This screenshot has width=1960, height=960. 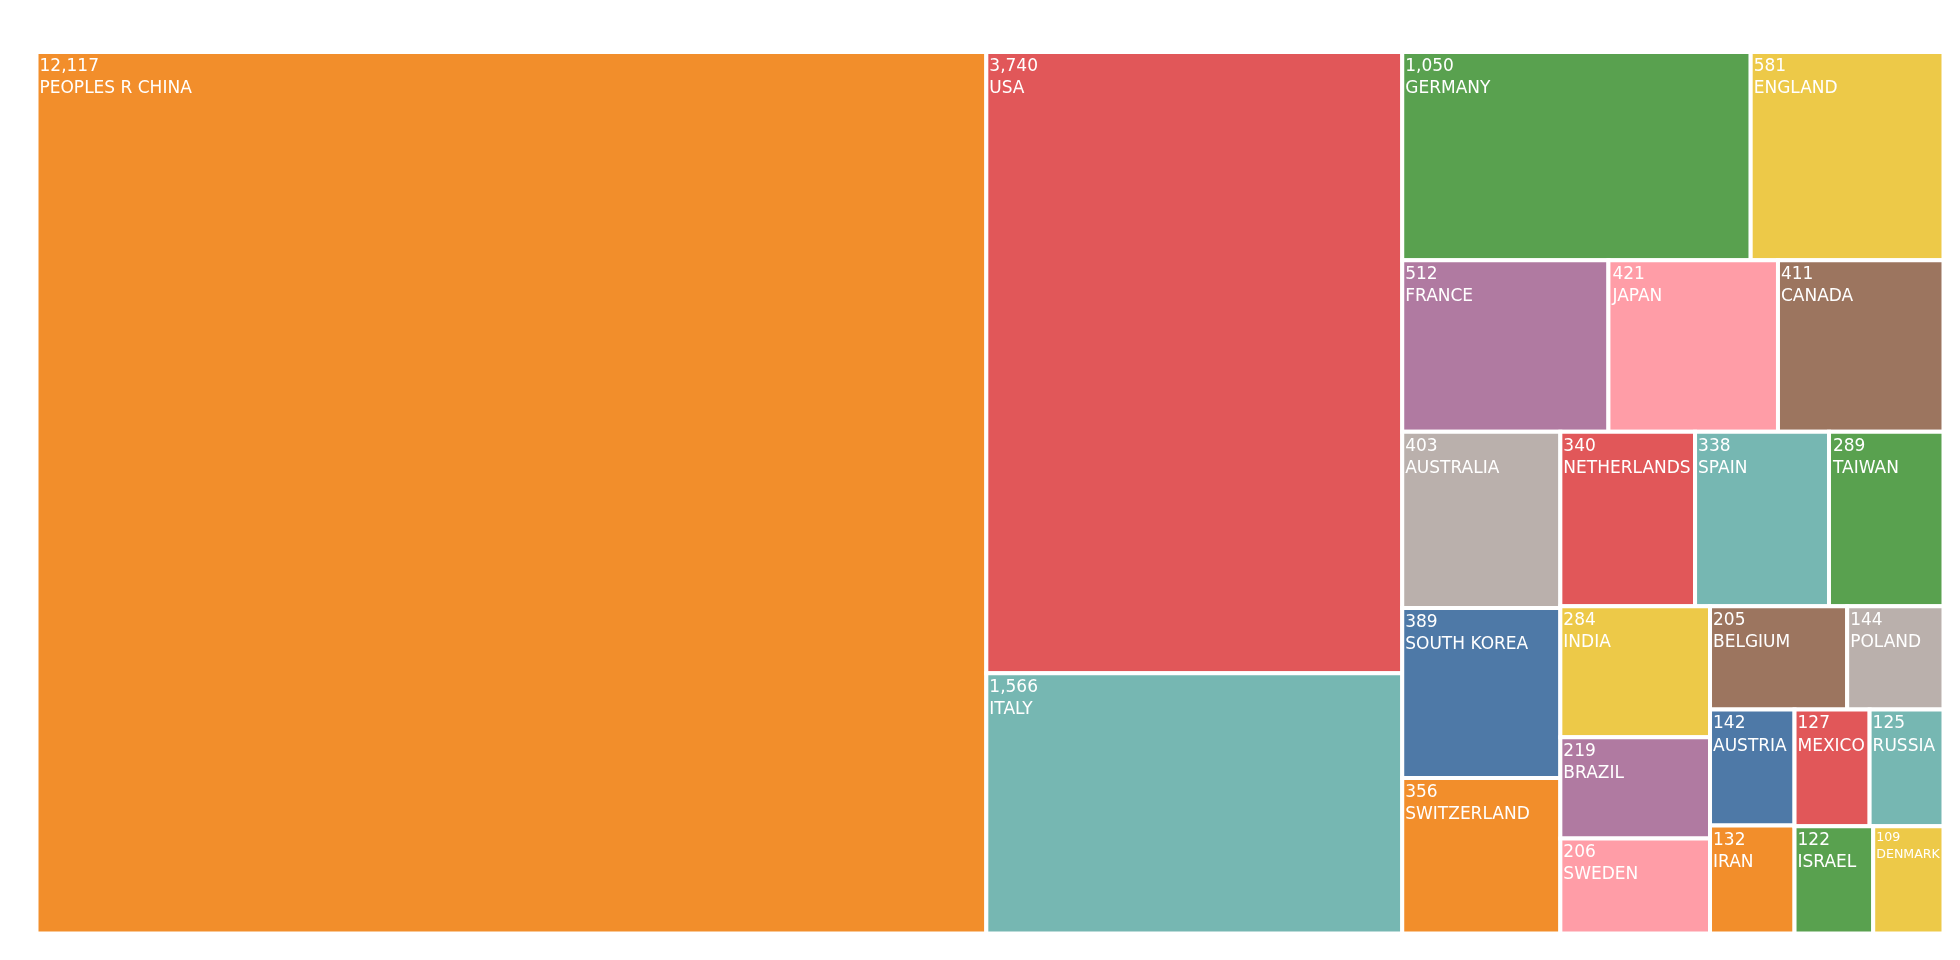 What do you see at coordinates (1888, 837) in the screenshot?
I see `data-label: 109` at bounding box center [1888, 837].